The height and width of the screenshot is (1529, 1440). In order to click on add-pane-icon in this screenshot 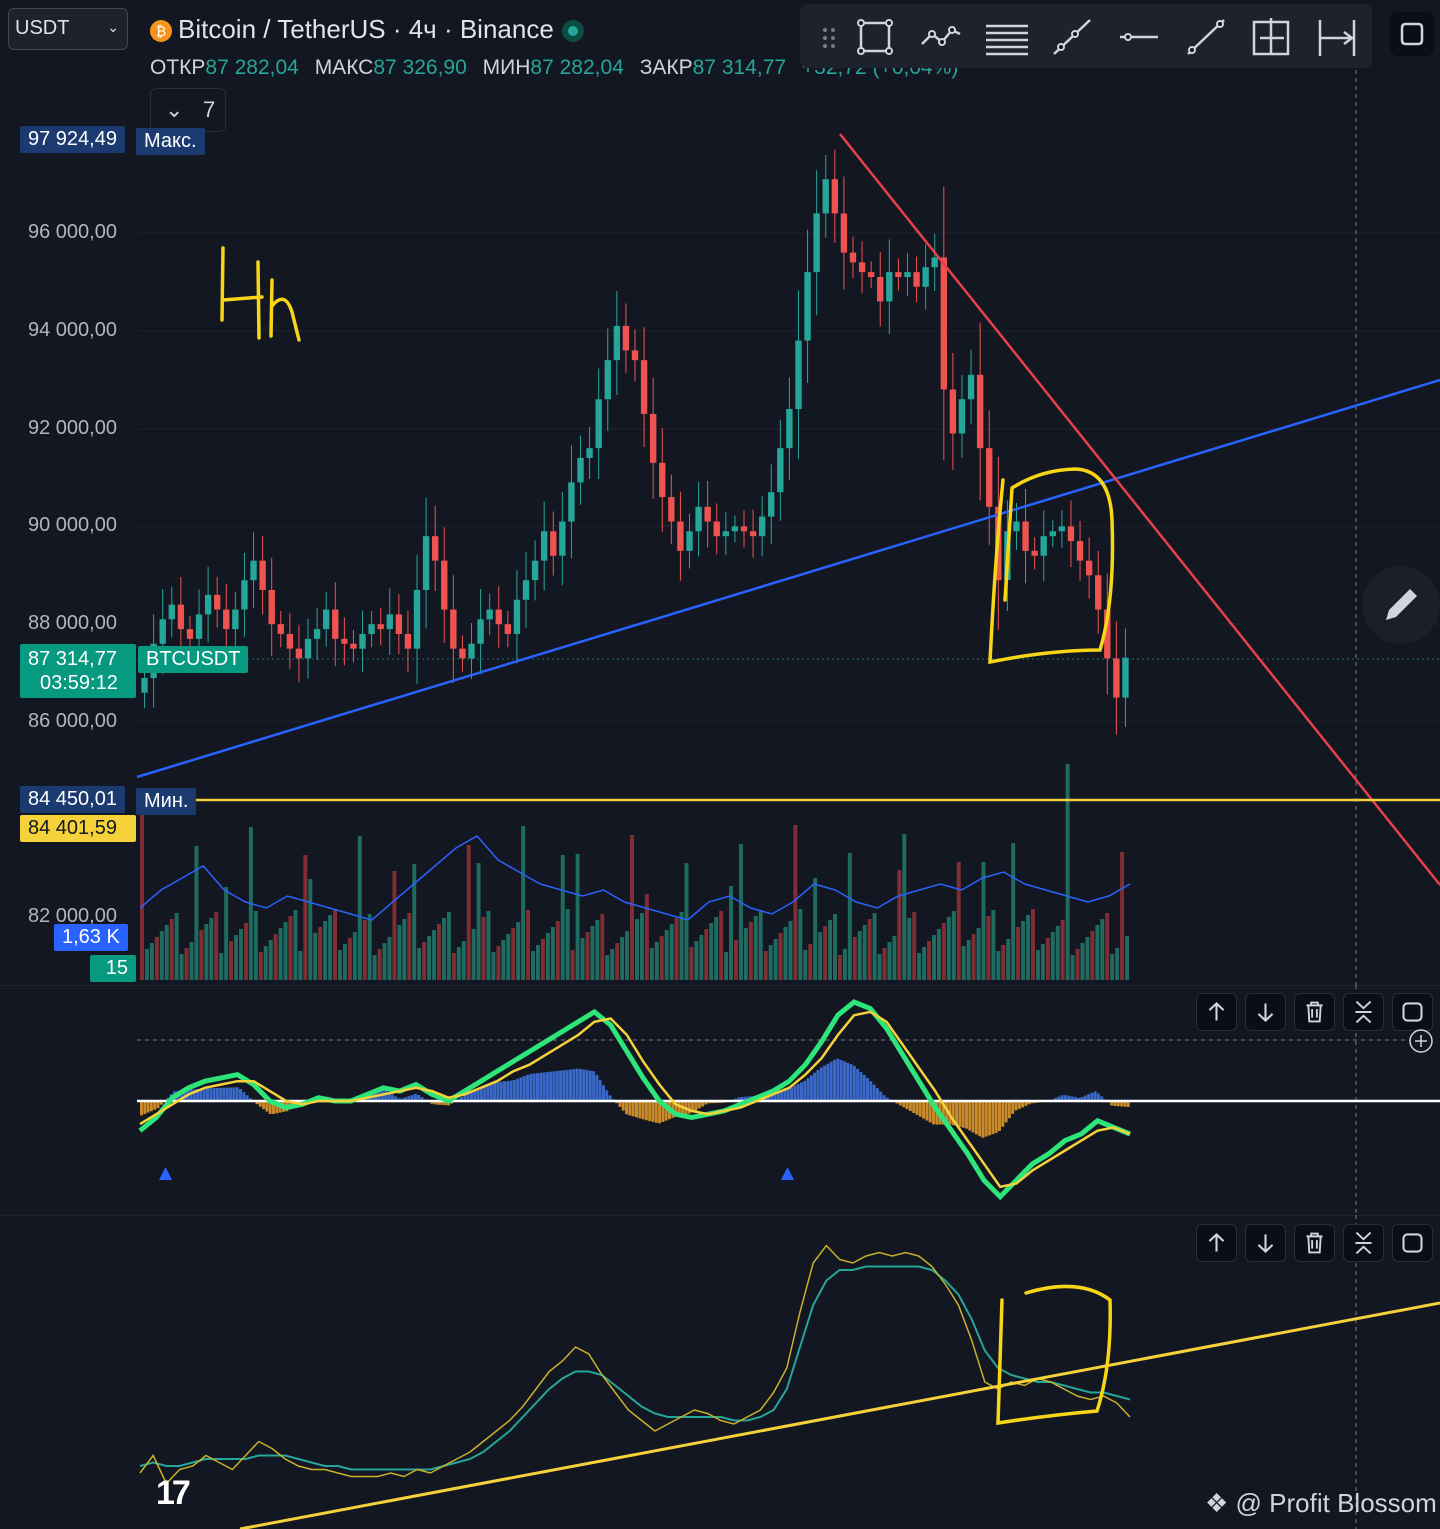, I will do `click(1421, 1041)`.